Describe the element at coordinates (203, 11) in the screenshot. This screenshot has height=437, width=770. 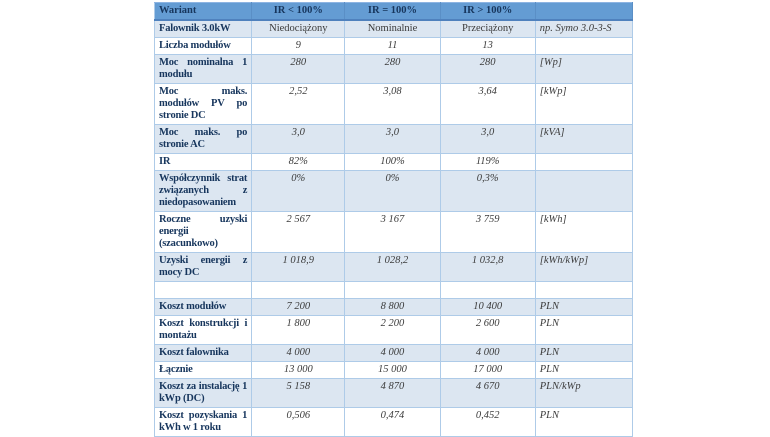
I see `column-header: Wariant` at that location.